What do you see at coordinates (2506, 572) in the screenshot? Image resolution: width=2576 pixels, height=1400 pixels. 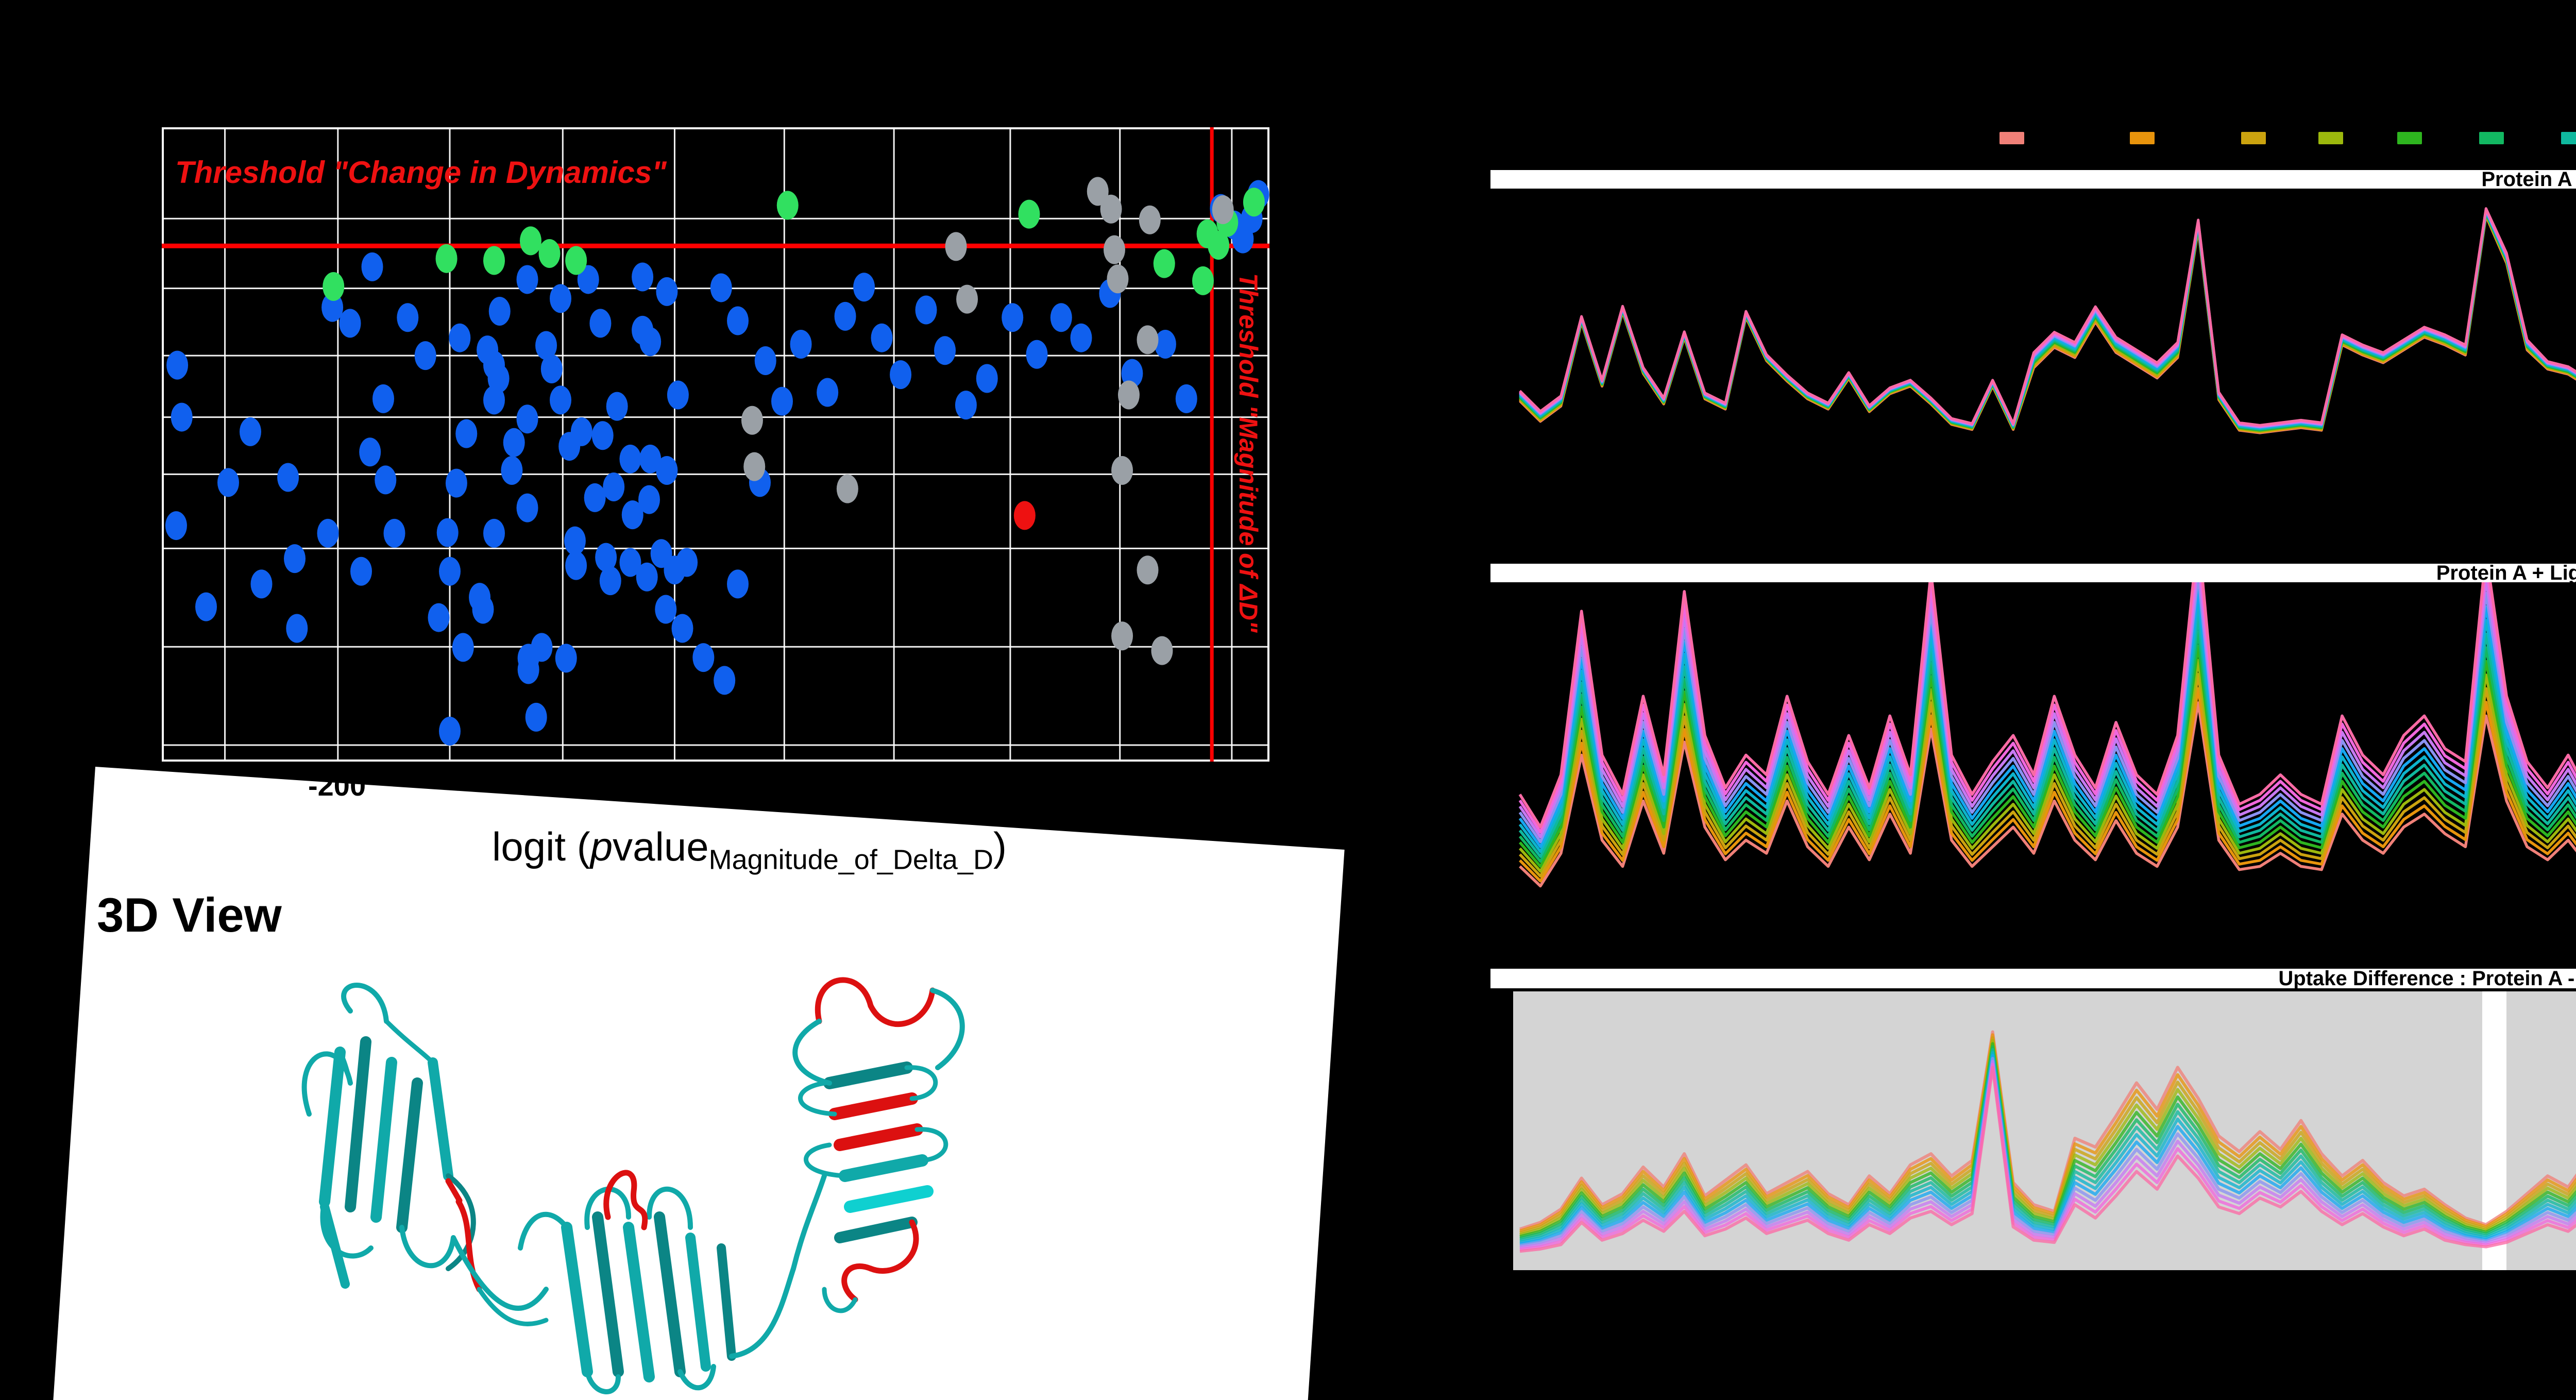 I see `chart-title-text: Protein A + Ligand` at bounding box center [2506, 572].